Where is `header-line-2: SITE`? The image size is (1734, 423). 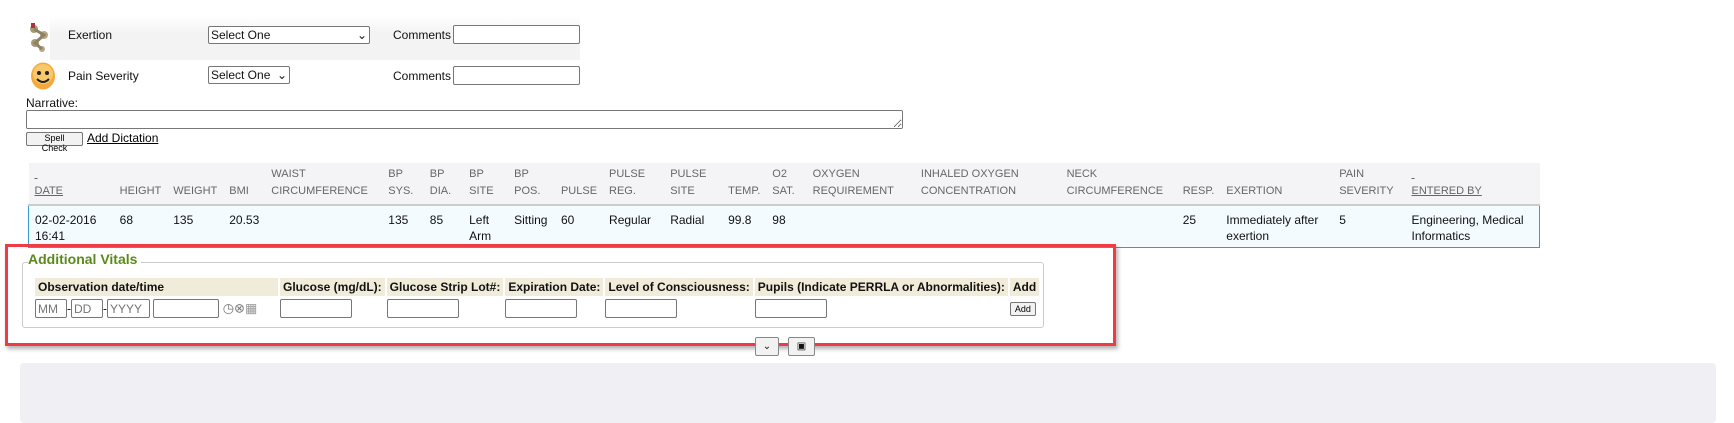 header-line-2: SITE is located at coordinates (682, 191).